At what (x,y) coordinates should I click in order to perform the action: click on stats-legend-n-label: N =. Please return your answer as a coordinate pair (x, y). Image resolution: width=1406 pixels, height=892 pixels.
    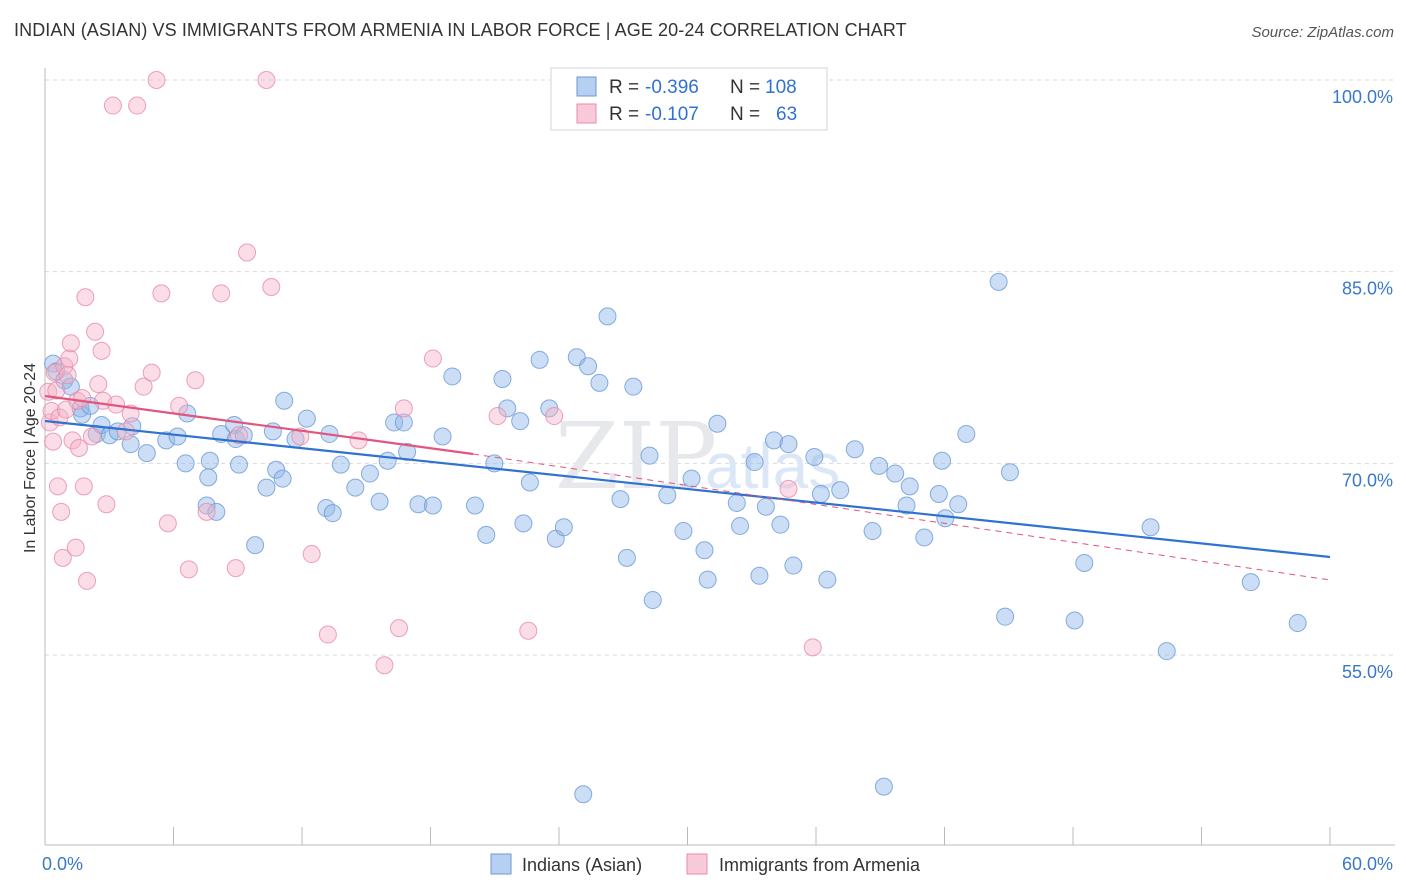
    Looking at the image, I should click on (745, 114).